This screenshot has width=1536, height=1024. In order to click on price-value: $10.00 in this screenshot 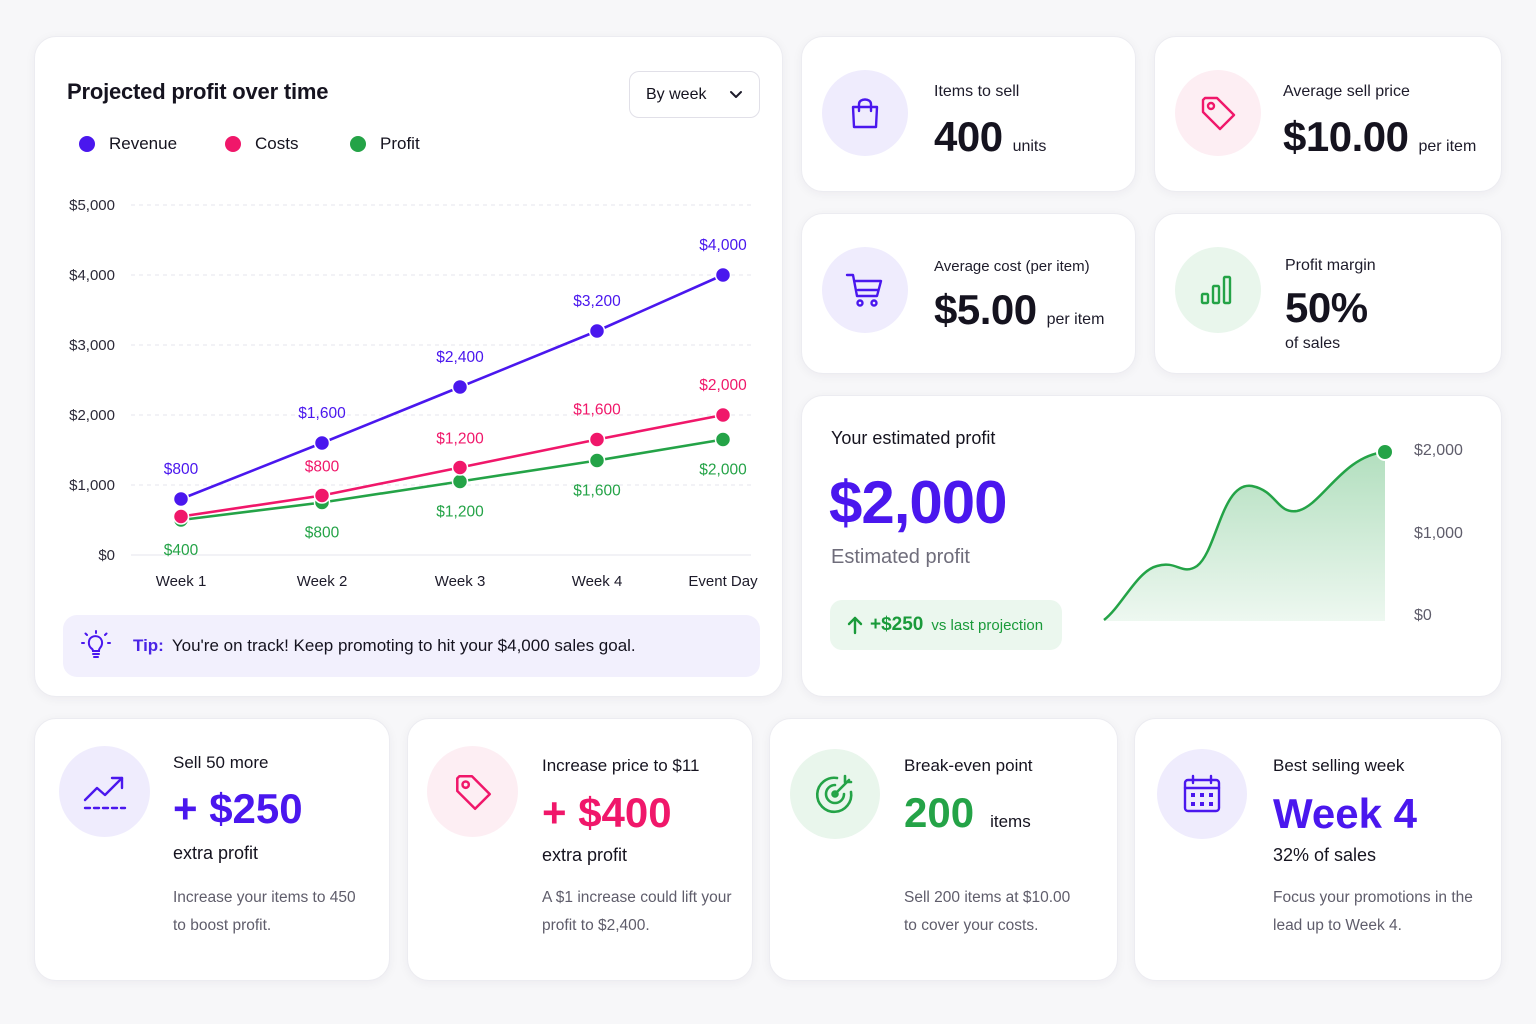, I will do `click(1346, 136)`.